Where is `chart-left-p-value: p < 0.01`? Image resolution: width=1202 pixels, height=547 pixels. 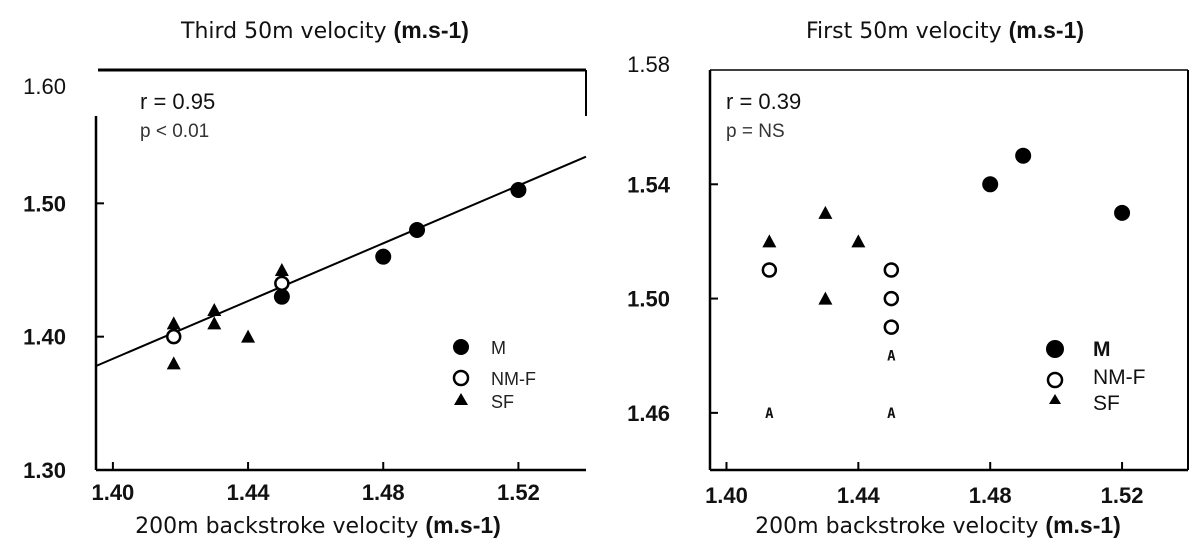 chart-left-p-value: p < 0.01 is located at coordinates (174, 131).